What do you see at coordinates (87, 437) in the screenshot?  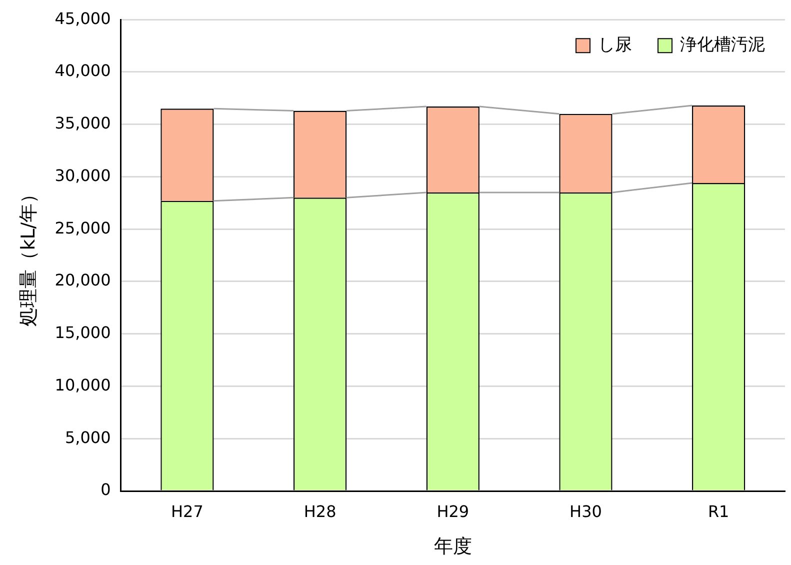 I see `y-tick-label: 5,000` at bounding box center [87, 437].